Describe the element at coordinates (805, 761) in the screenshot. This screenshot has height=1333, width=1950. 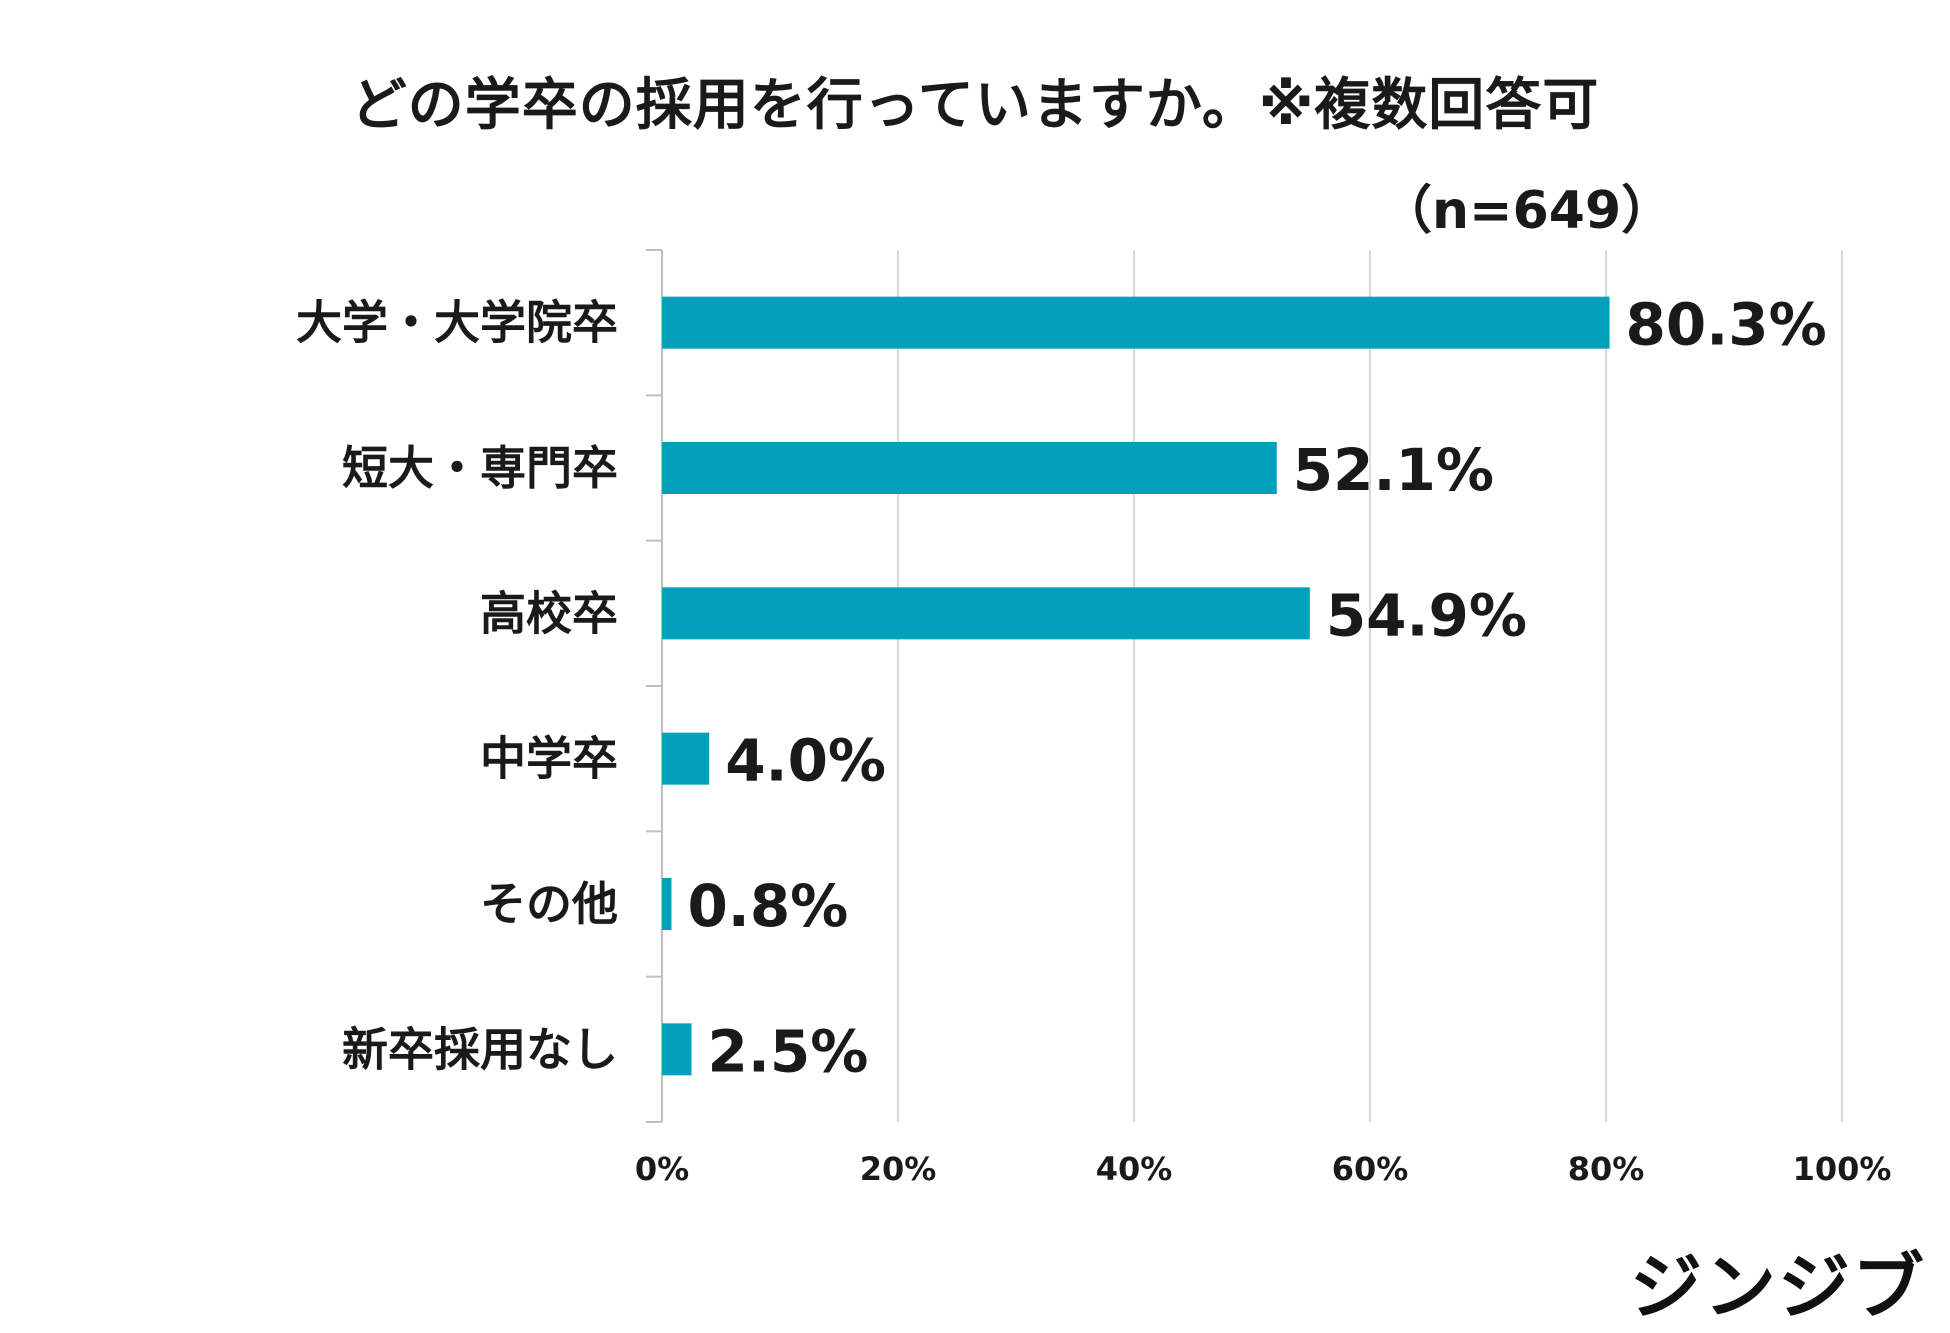
I see `data-label: 4.0%` at that location.